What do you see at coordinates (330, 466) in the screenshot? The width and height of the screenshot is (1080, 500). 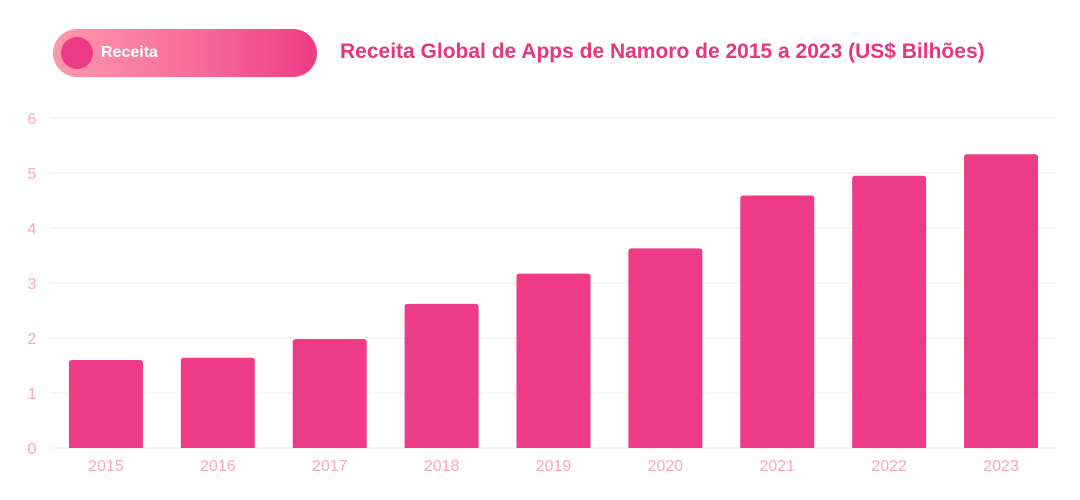 I see `x-tick-label: 2017` at bounding box center [330, 466].